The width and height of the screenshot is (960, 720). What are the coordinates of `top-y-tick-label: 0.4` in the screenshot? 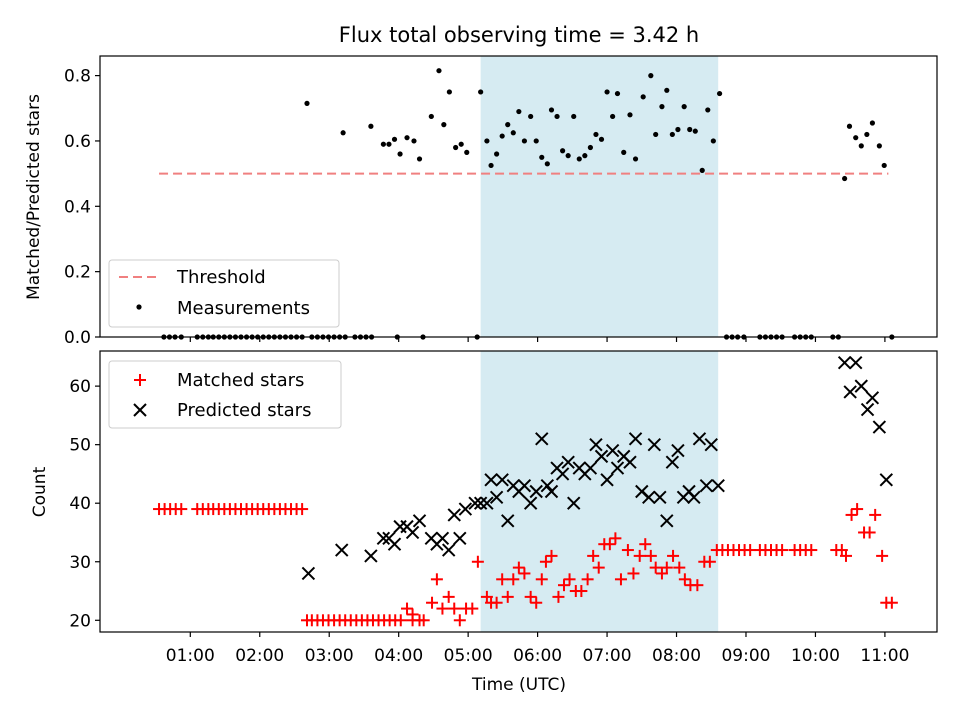 It's located at (77, 207).